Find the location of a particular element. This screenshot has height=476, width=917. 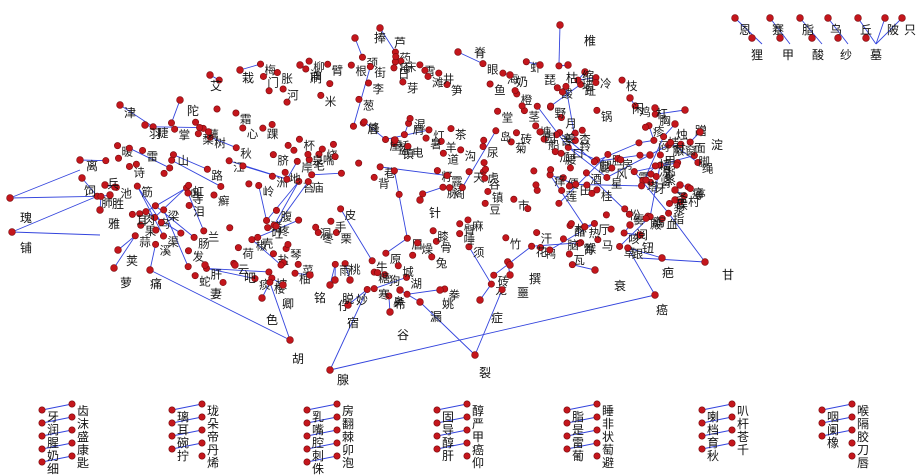

node-label: 鼻 is located at coordinates (399, 302).